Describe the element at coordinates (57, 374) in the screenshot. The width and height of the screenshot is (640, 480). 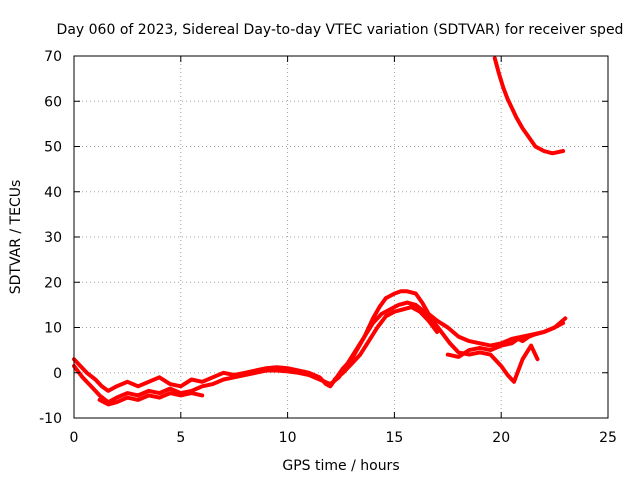
I see `y-tick-label: 0` at that location.